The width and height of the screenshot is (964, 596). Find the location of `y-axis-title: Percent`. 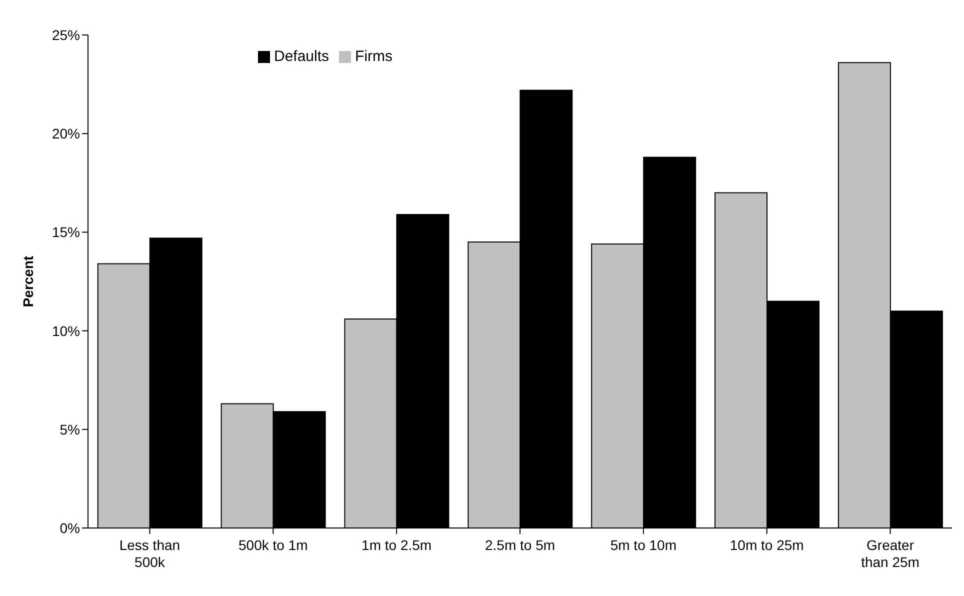

y-axis-title: Percent is located at coordinates (28, 281).